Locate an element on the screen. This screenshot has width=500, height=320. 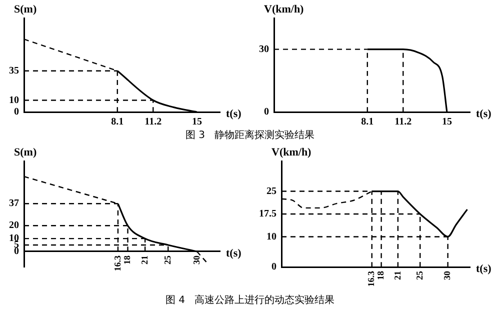
caption: 图 3 静物距离探测实验结果 is located at coordinates (250, 135).